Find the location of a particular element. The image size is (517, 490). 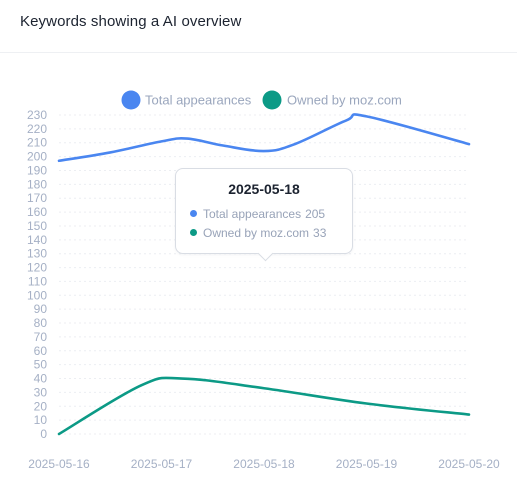

tooltip-label-owned: Owned by moz.com is located at coordinates (256, 233).